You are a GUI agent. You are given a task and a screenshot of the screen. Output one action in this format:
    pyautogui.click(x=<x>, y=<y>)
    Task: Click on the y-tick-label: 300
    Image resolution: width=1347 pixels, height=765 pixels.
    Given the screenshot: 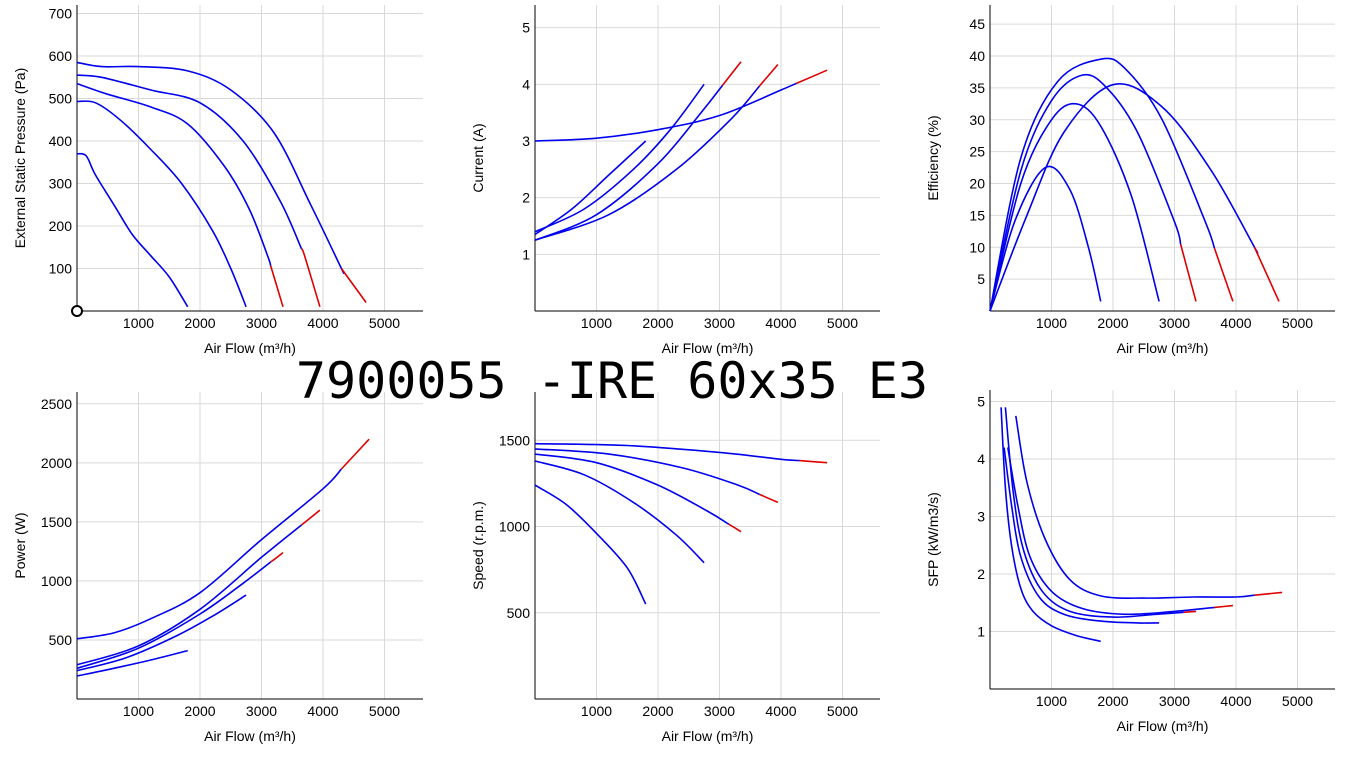 What is the action you would take?
    pyautogui.click(x=61, y=184)
    